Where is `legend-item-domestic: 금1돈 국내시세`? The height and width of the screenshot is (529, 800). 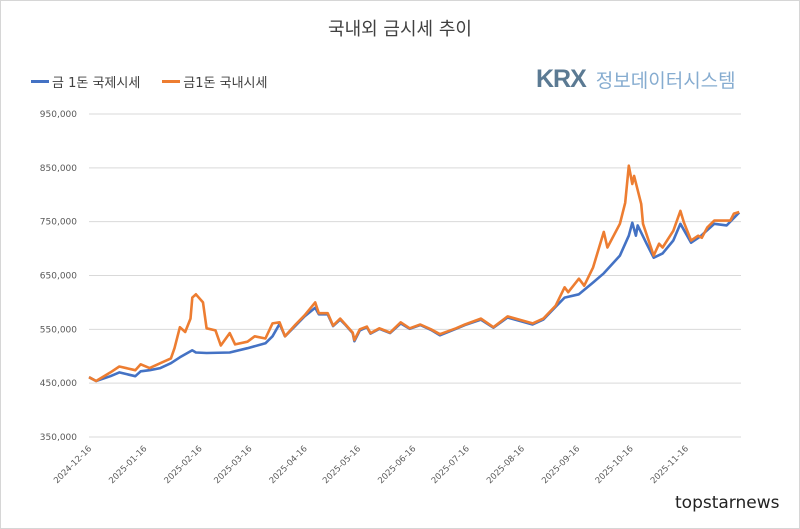 legend-item-domestic: 금1돈 국내시세 is located at coordinates (214, 81).